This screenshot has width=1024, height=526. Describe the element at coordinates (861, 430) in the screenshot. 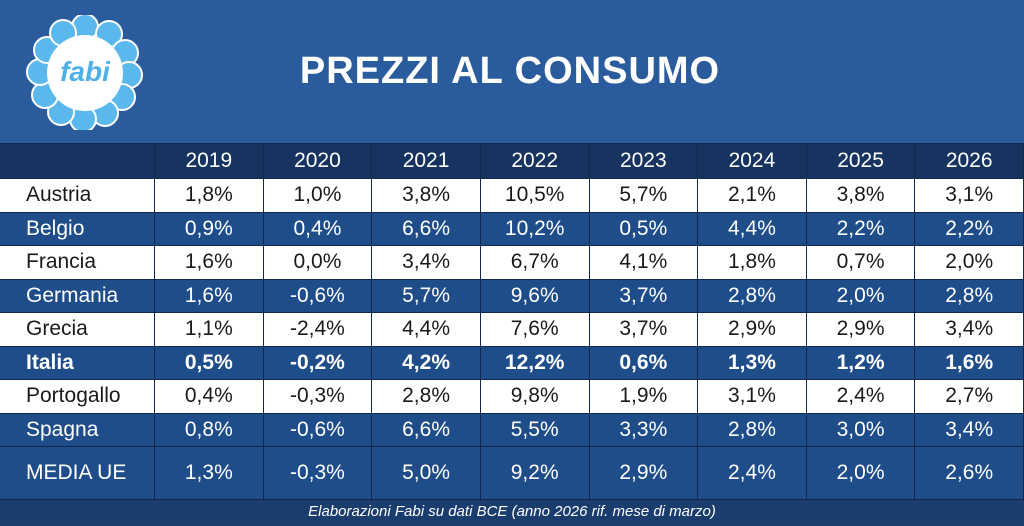

I see `value-cell: 3,0%` at that location.